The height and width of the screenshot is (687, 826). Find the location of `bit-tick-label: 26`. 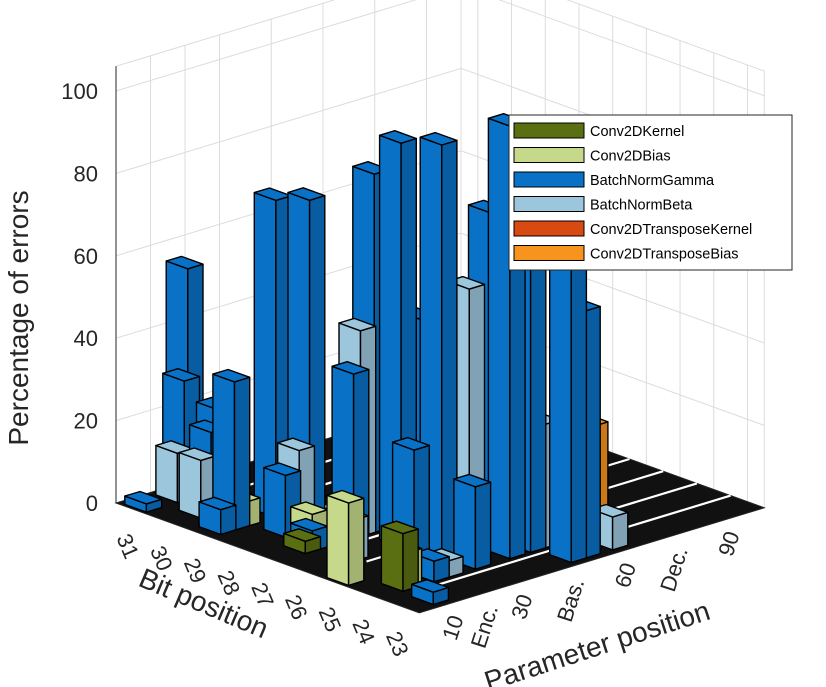

bit-tick-label: 26 is located at coordinates (296, 607).